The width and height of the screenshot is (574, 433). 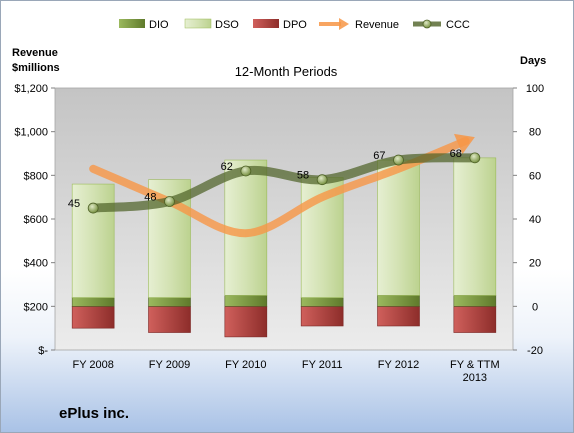 What do you see at coordinates (36, 68) in the screenshot?
I see `left-axis-title-line-2: $millions` at bounding box center [36, 68].